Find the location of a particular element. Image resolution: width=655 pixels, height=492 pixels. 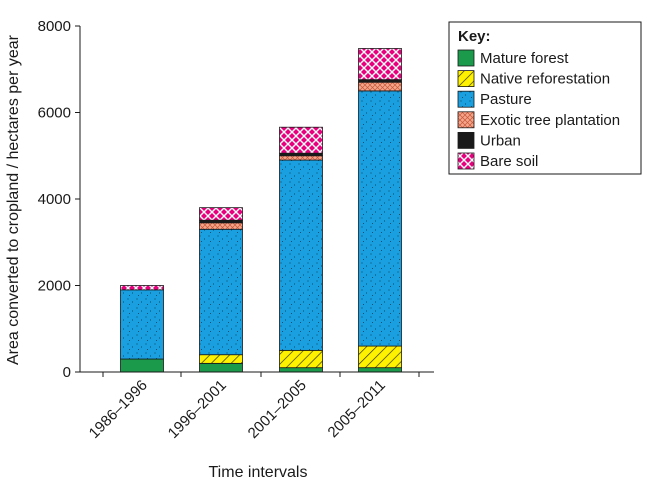

x-axis-title: Time intervals is located at coordinates (258, 472).